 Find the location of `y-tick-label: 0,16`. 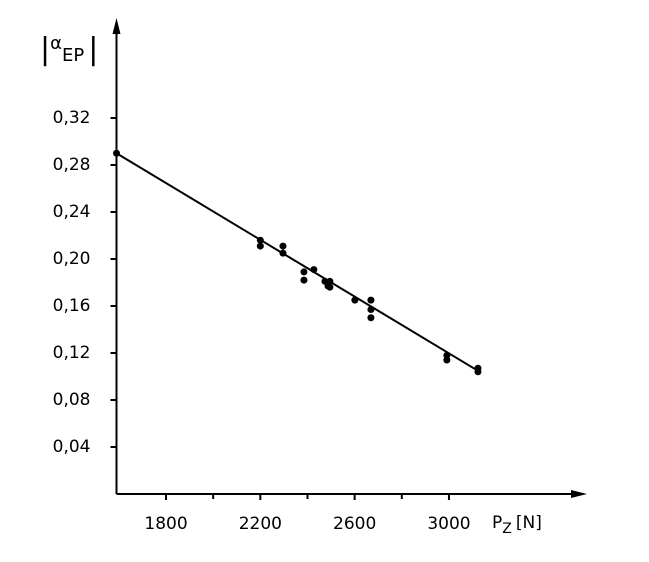

y-tick-label: 0,16 is located at coordinates (72, 306).